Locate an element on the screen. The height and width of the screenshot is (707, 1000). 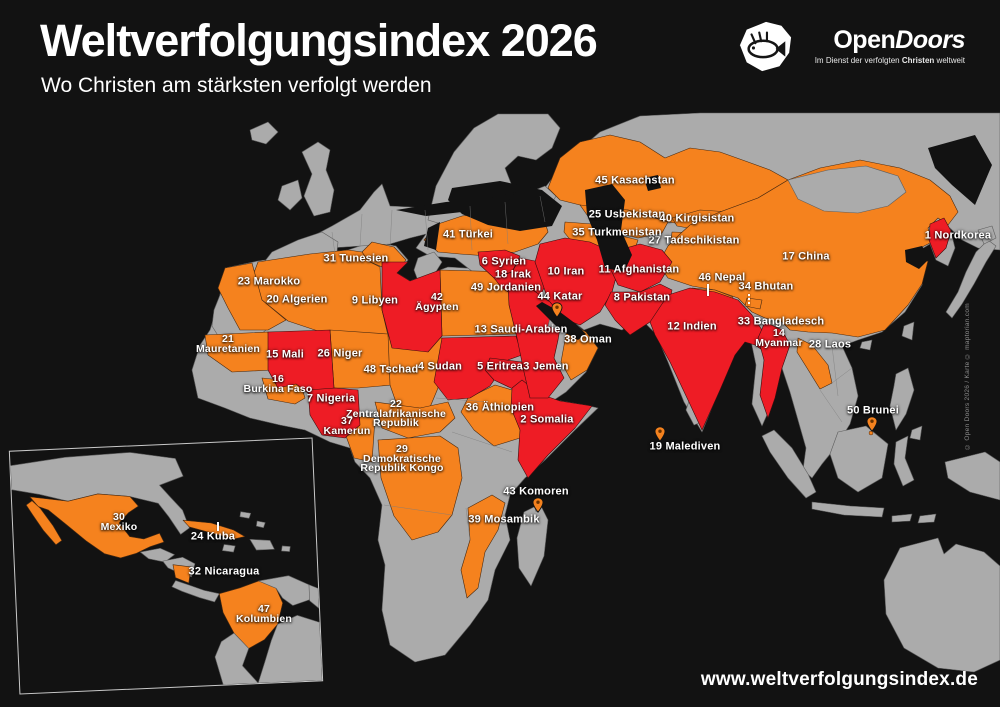
landmass-lesser-sunda is located at coordinates (914, 518).